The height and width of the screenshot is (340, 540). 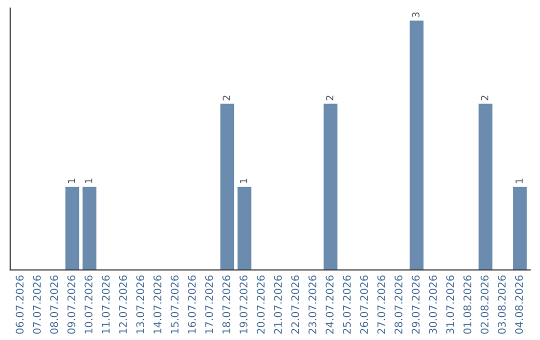 I want to click on x-tick-label: 06.07.2026, so click(x=20, y=304).